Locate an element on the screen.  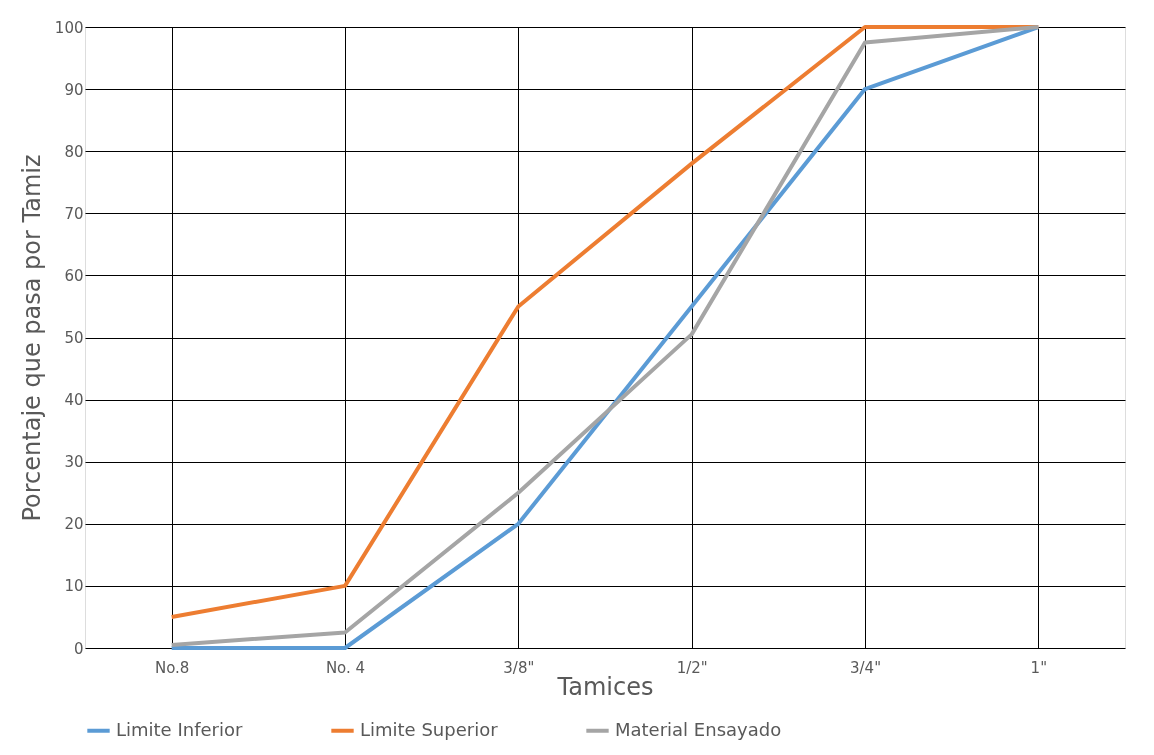
y-axis-title: Porcentaje que pasa por Tamiz is located at coordinates (31, 338).